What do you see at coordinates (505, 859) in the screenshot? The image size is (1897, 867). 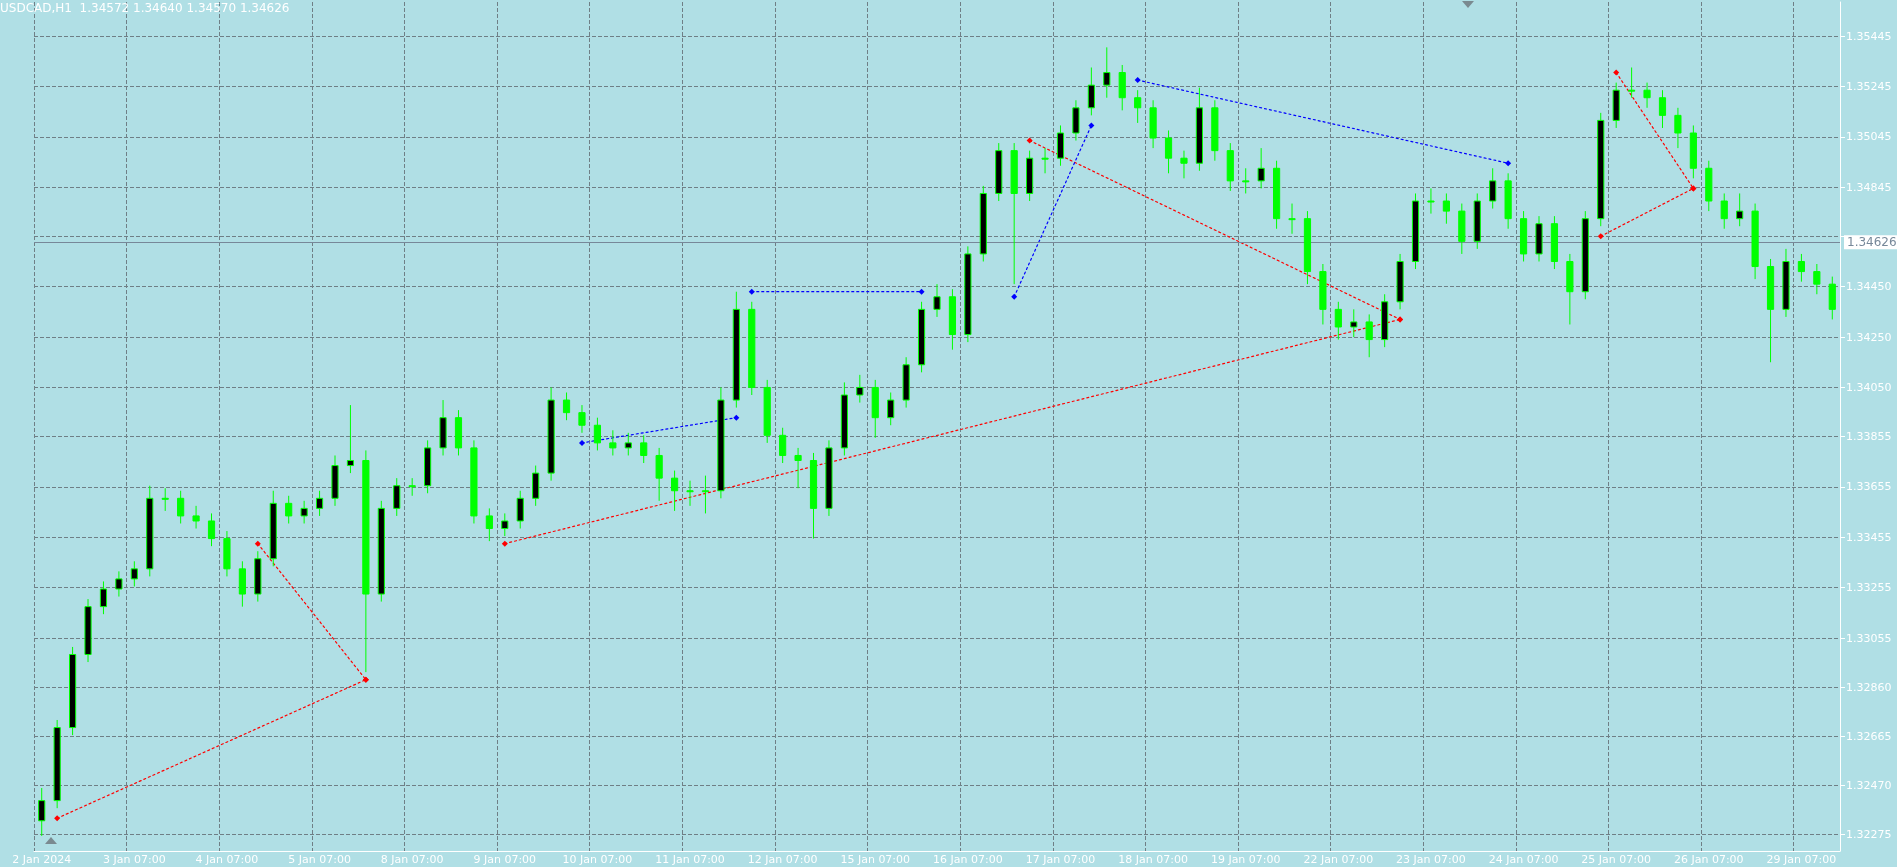 I see `x-tick-label: 9 Jan 07:00` at bounding box center [505, 859].